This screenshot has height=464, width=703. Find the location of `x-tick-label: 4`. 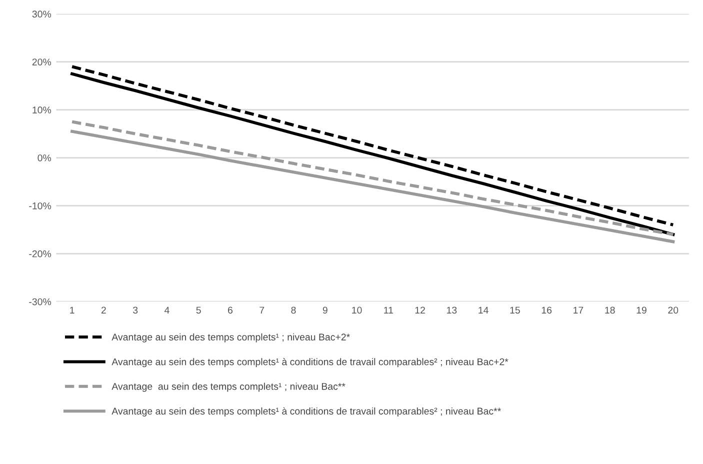

x-tick-label: 4 is located at coordinates (167, 310).